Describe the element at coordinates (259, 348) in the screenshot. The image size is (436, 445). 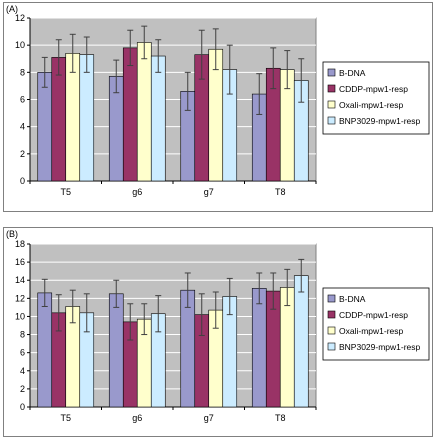
I see `bar-B-DNA-T8` at that location.